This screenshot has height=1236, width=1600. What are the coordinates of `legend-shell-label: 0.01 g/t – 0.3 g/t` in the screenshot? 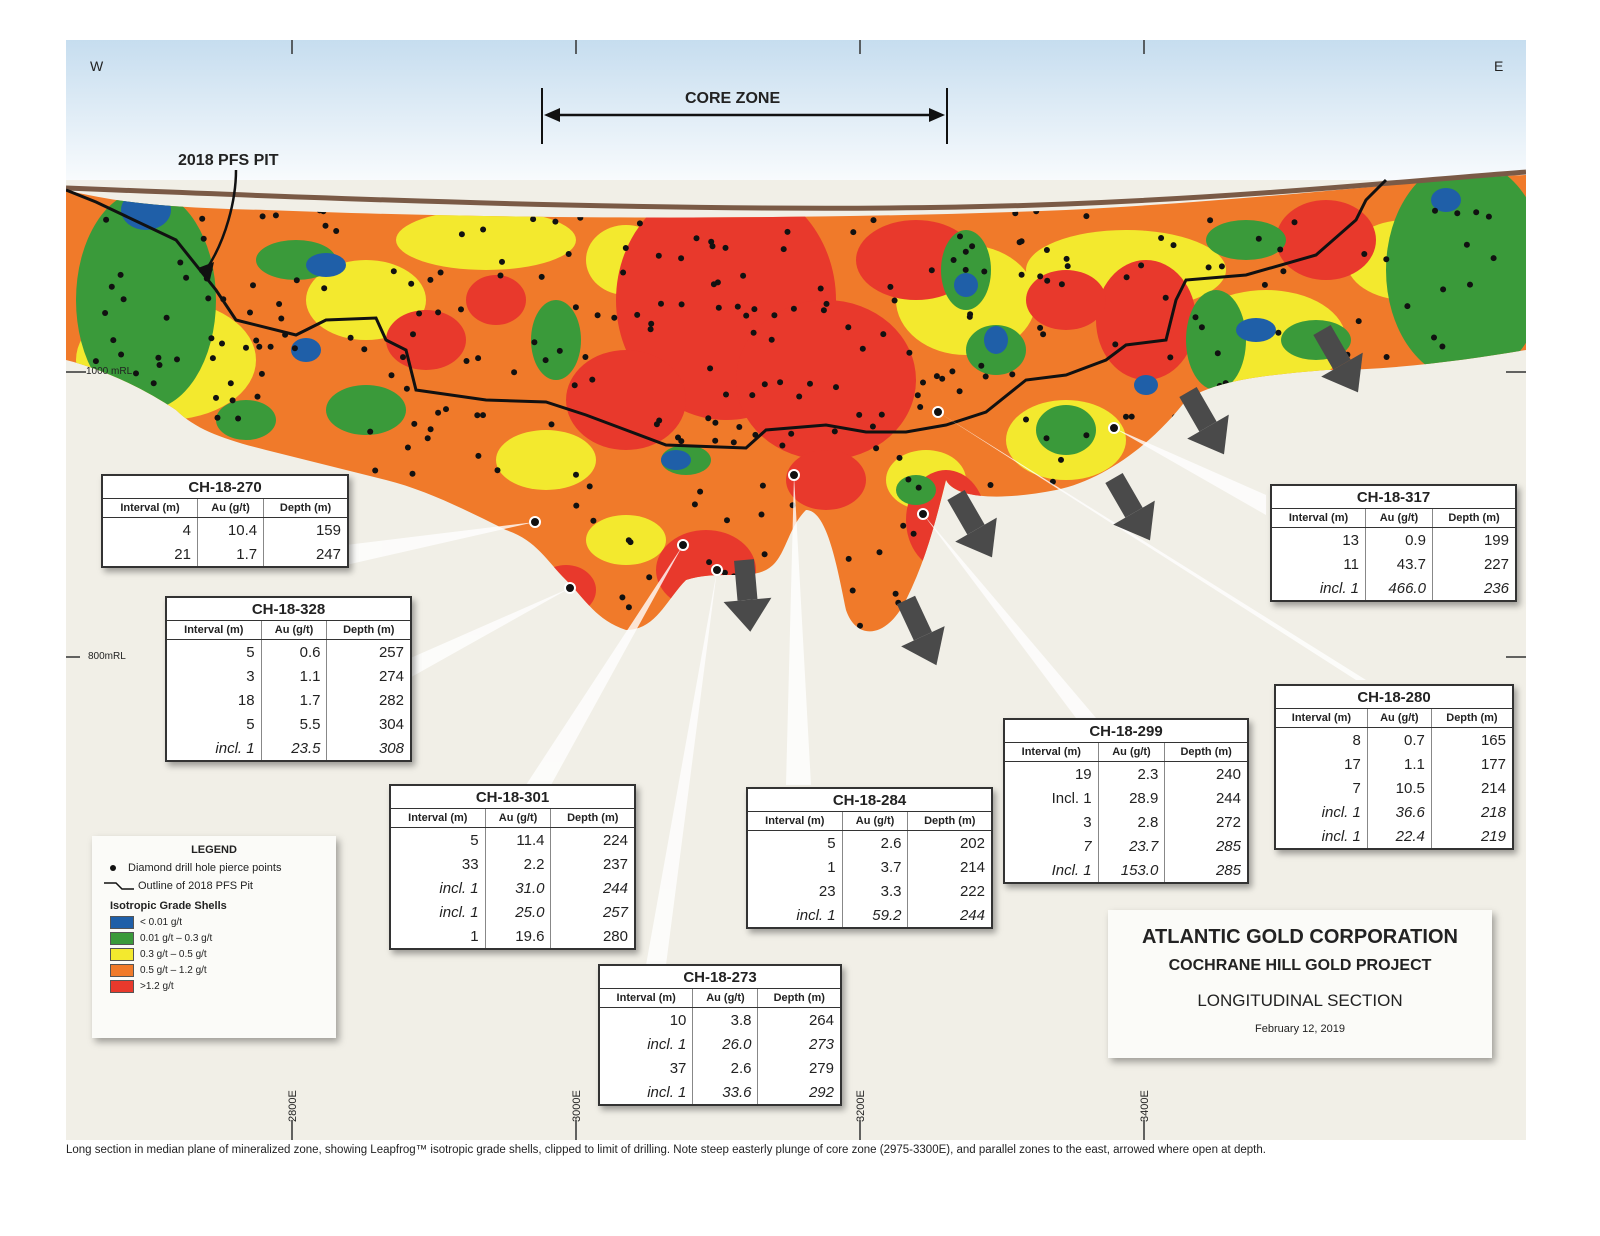 It's located at (176, 938).